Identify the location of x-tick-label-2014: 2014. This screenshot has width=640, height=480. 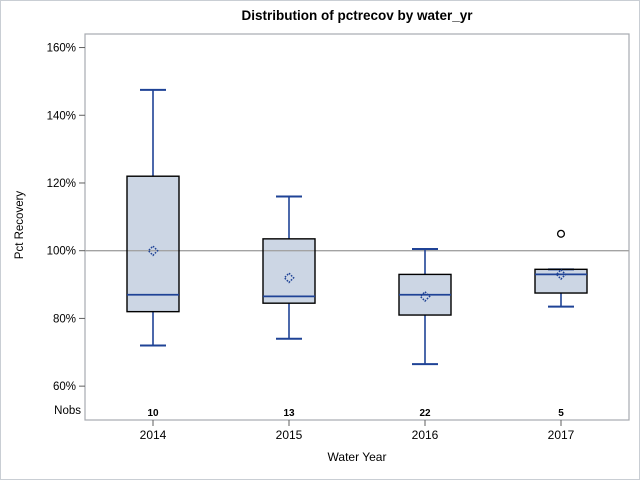
(153, 435).